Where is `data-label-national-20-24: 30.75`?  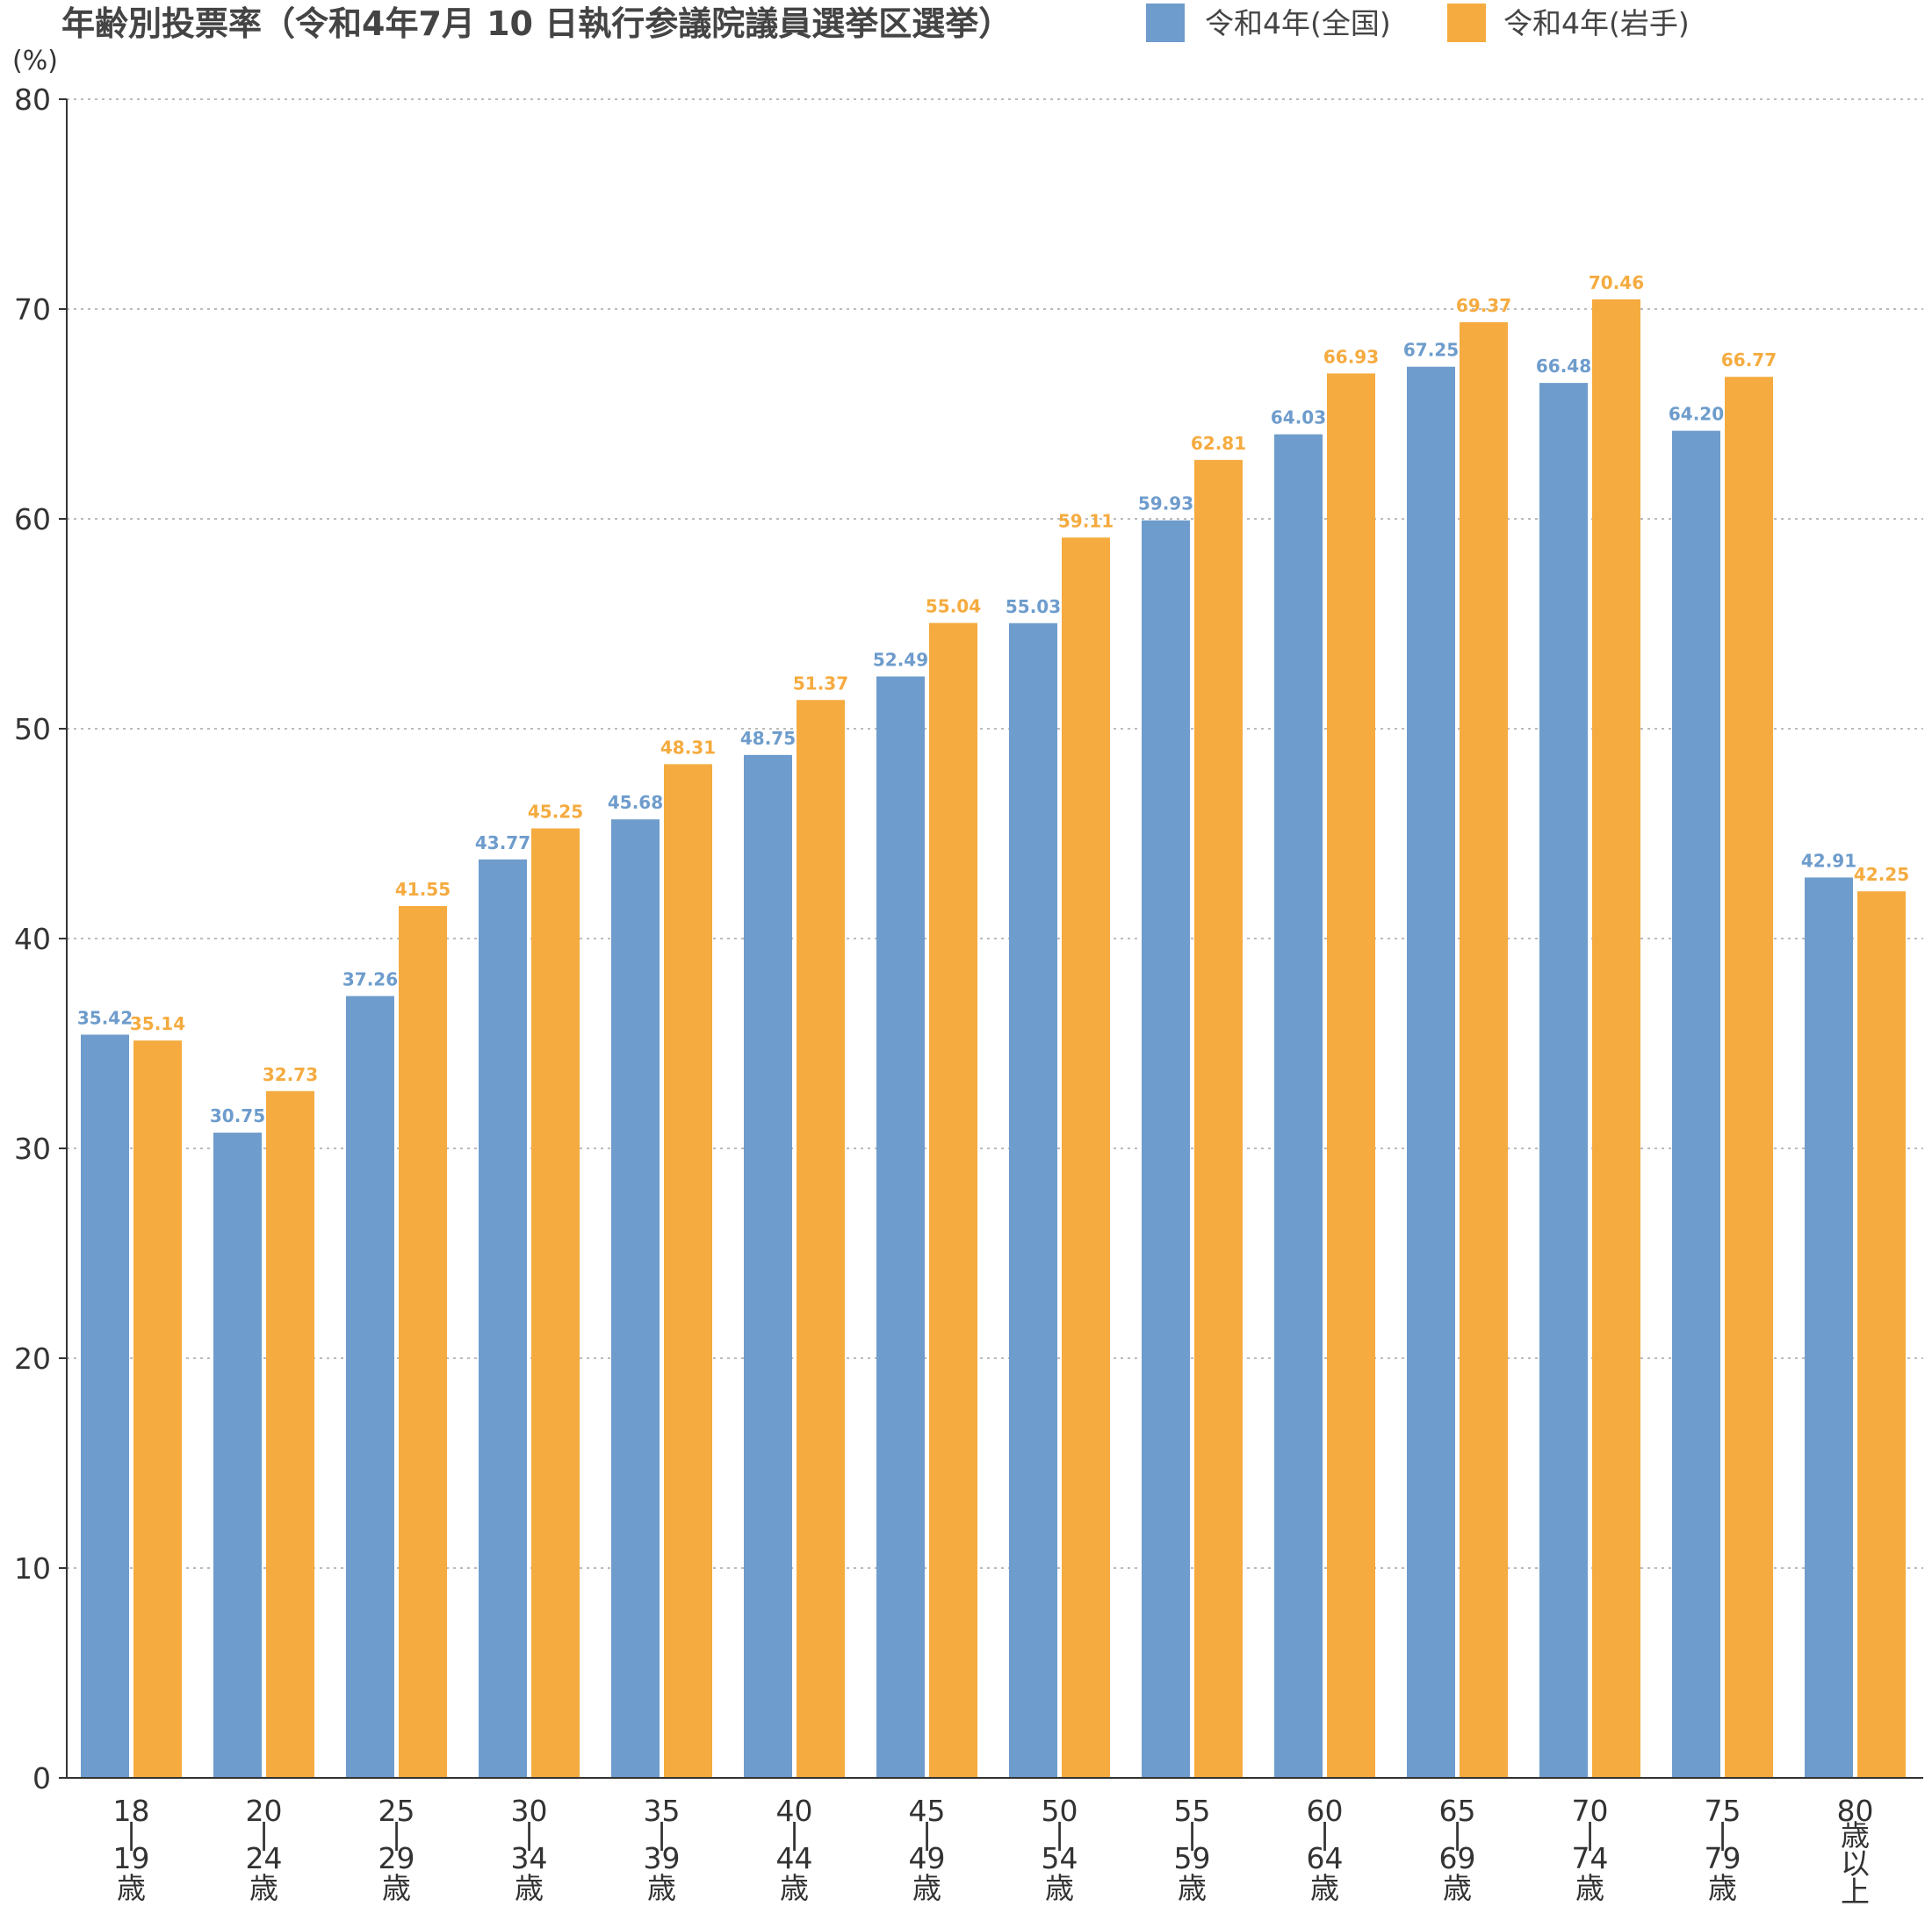 data-label-national-20-24: 30.75 is located at coordinates (238, 1115).